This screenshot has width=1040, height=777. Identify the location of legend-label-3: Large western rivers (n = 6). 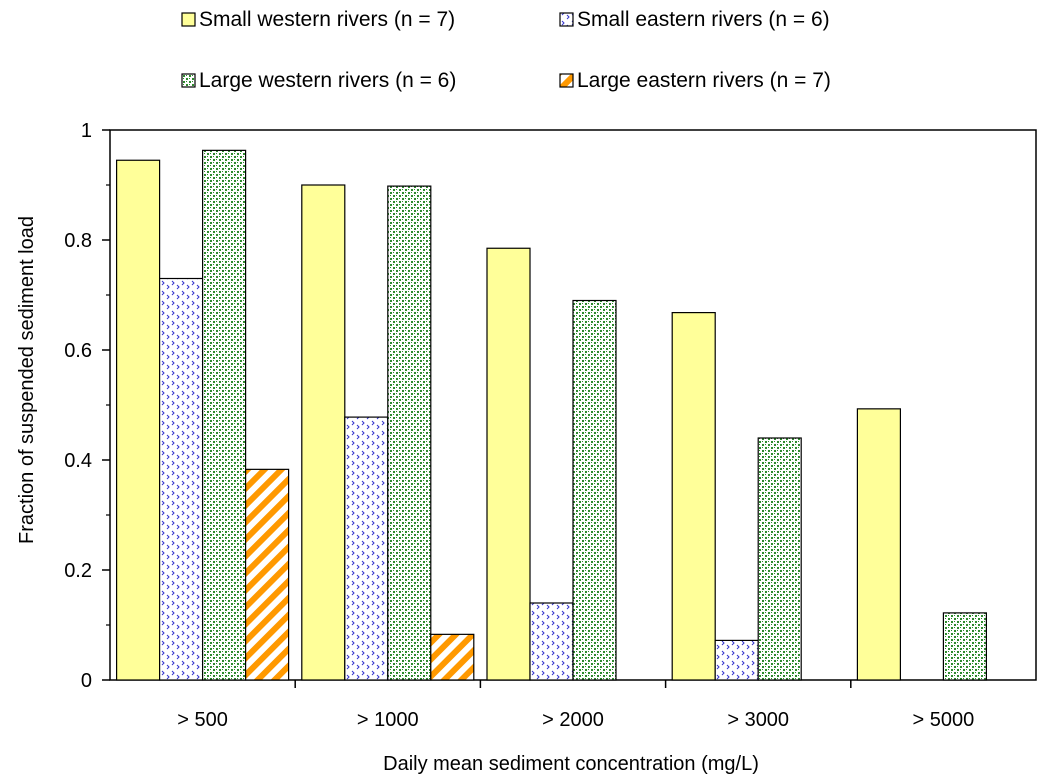
(327, 80).